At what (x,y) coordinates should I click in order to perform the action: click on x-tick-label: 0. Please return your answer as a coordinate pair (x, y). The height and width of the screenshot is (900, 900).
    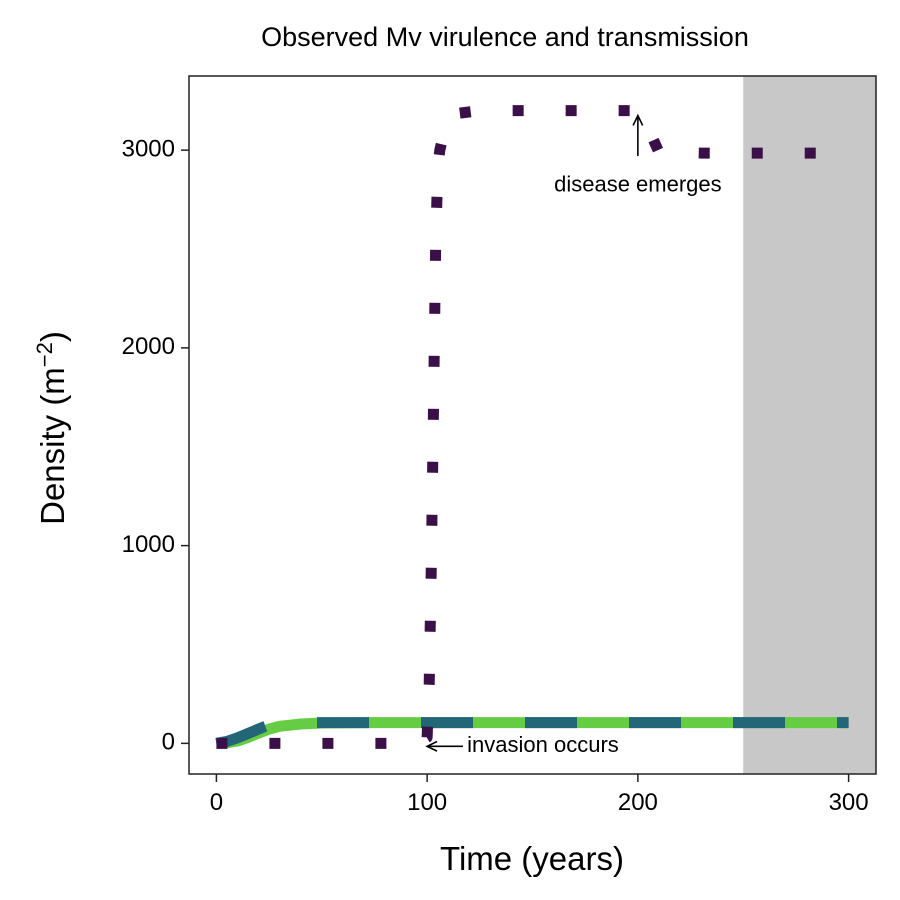
    Looking at the image, I should click on (216, 802).